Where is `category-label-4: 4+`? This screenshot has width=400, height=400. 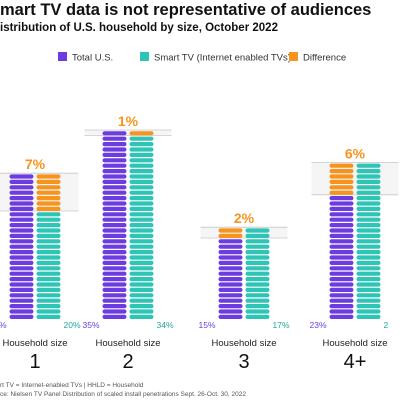 category-label-4: 4+ is located at coordinates (355, 362).